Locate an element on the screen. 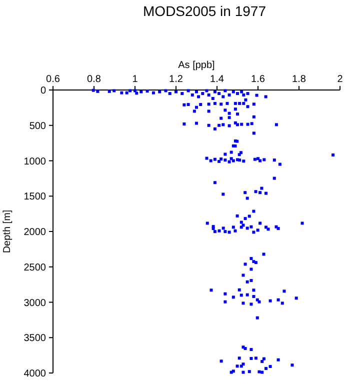 This screenshot has width=345, height=384. y-tick-label: 4000 is located at coordinates (35, 374).